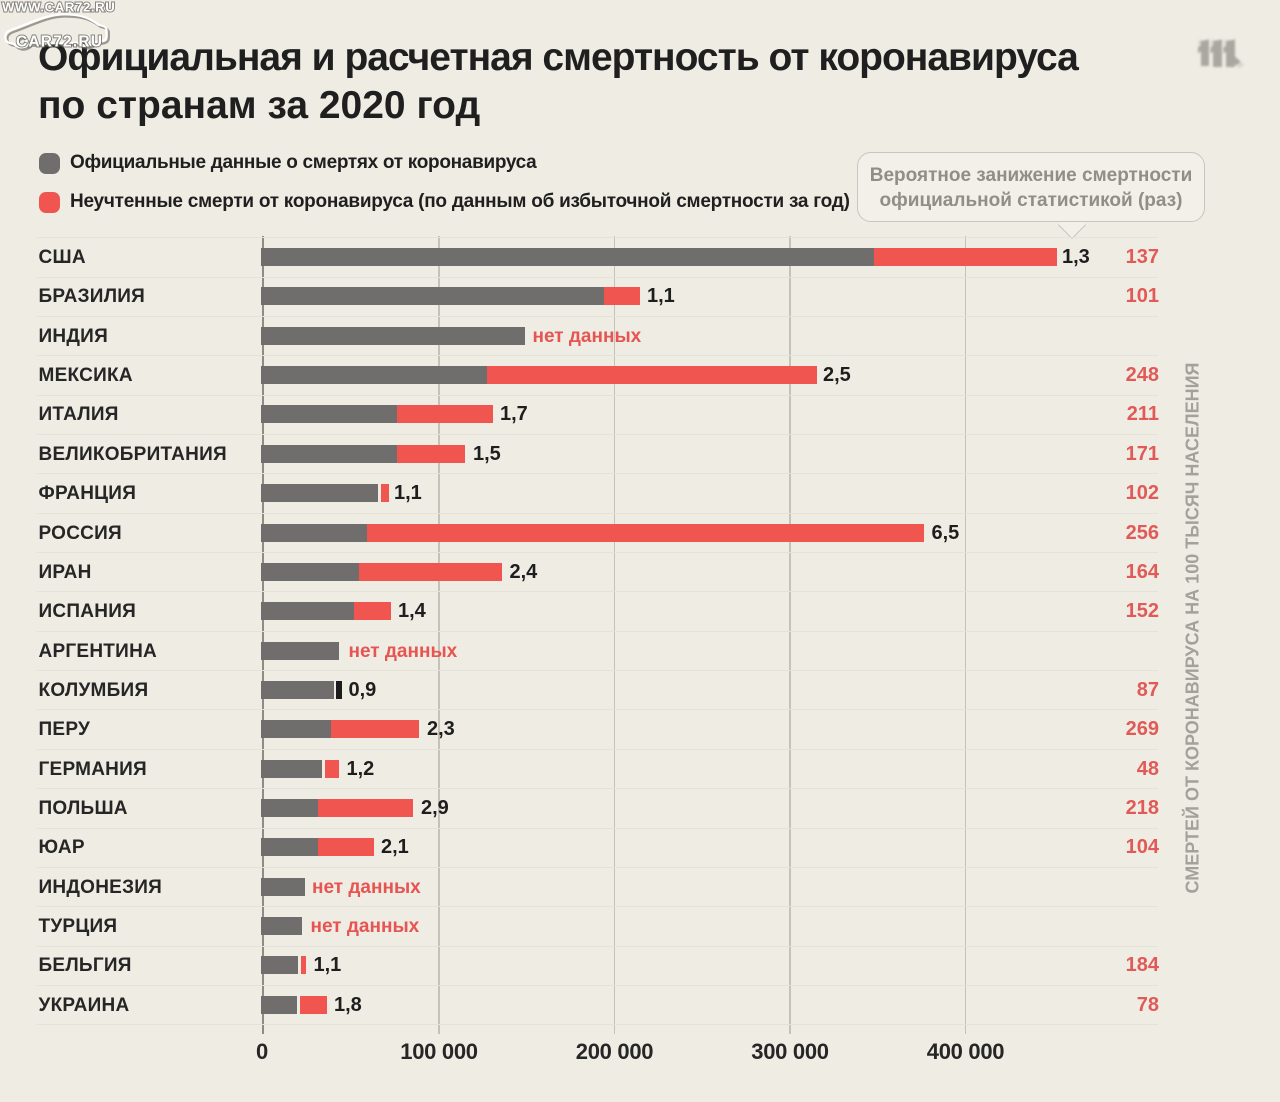 The width and height of the screenshot is (1280, 1102). I want to click on svg-text: WWW.CAR72.RU, so click(58, 7).